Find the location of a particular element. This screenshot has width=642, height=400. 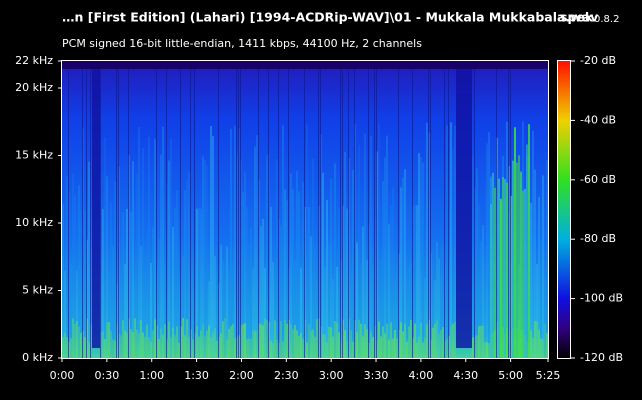

x-tick-label: 5:00 is located at coordinates (510, 375).